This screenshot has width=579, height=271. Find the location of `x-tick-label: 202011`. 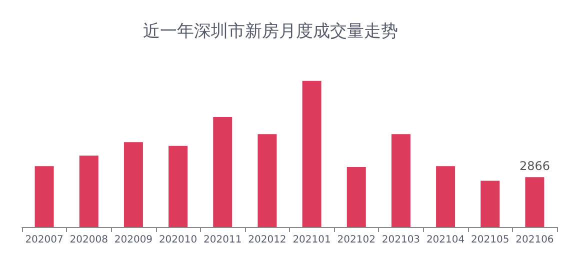

x-tick-label: 202011 is located at coordinates (223, 240).